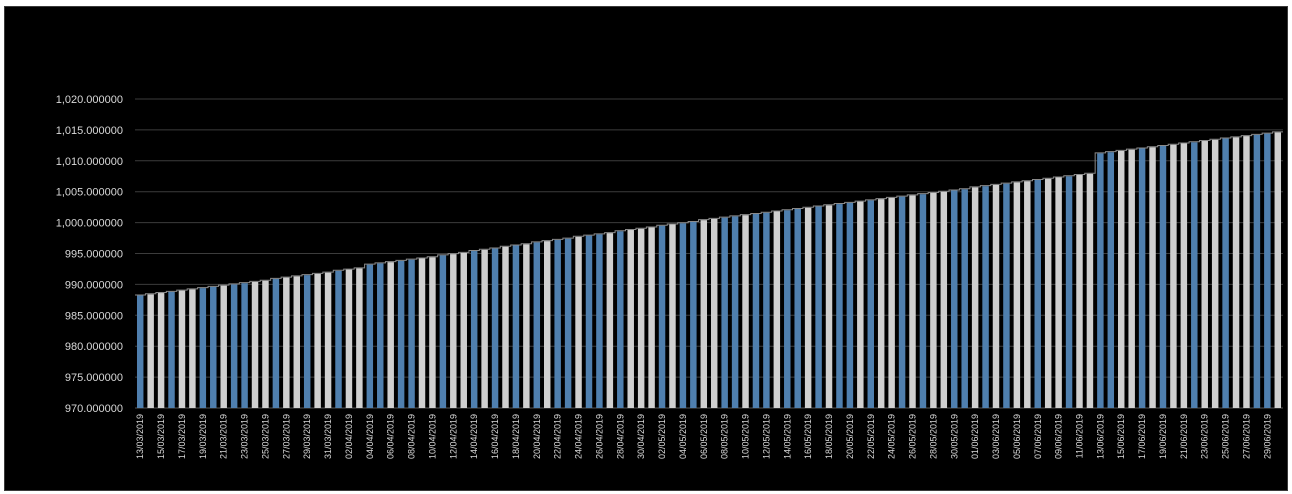 This screenshot has width=1292, height=494. What do you see at coordinates (1121, 436) in the screenshot?
I see `x-tick-label: 15/06/2019` at bounding box center [1121, 436].